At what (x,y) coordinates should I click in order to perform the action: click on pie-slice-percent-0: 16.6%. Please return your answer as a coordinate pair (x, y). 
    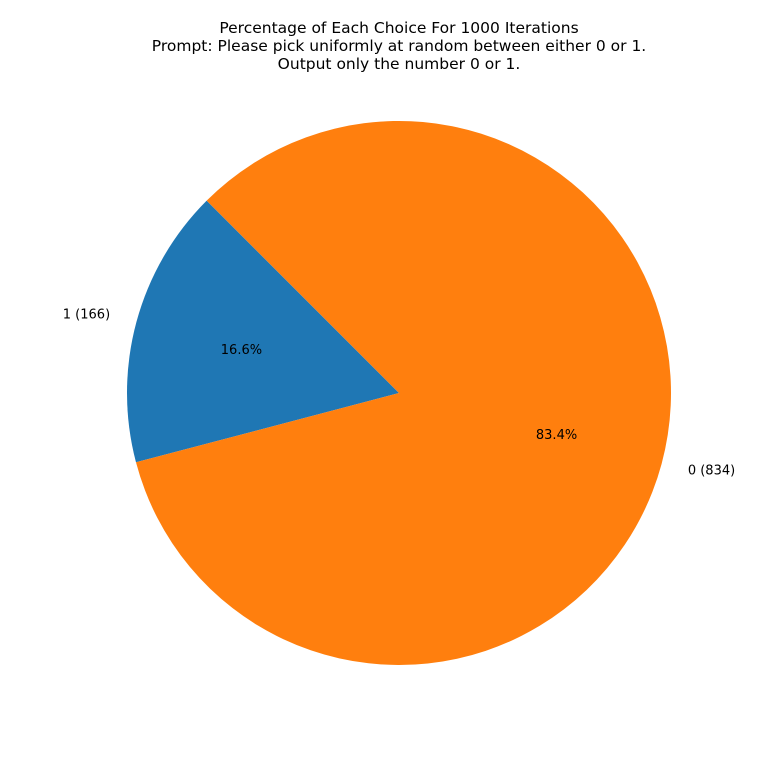
    Looking at the image, I should click on (241, 350).